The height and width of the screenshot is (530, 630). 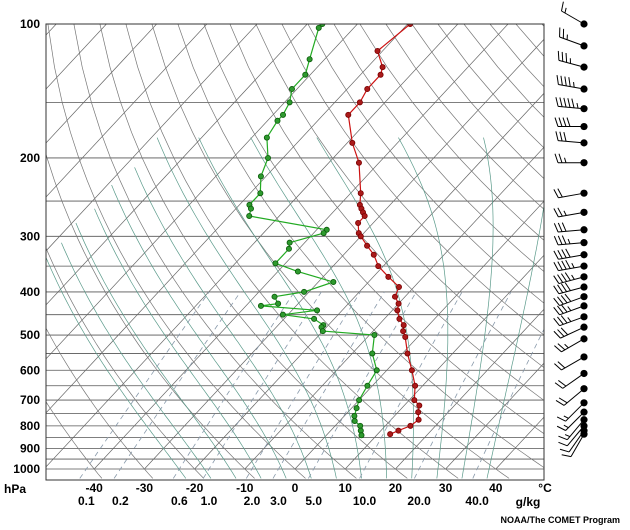 What do you see at coordinates (584, 46) in the screenshot?
I see `wind-barb-dot` at bounding box center [584, 46].